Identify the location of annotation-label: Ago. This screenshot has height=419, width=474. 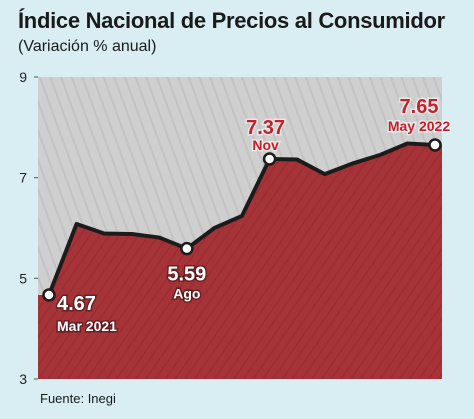
(186, 294).